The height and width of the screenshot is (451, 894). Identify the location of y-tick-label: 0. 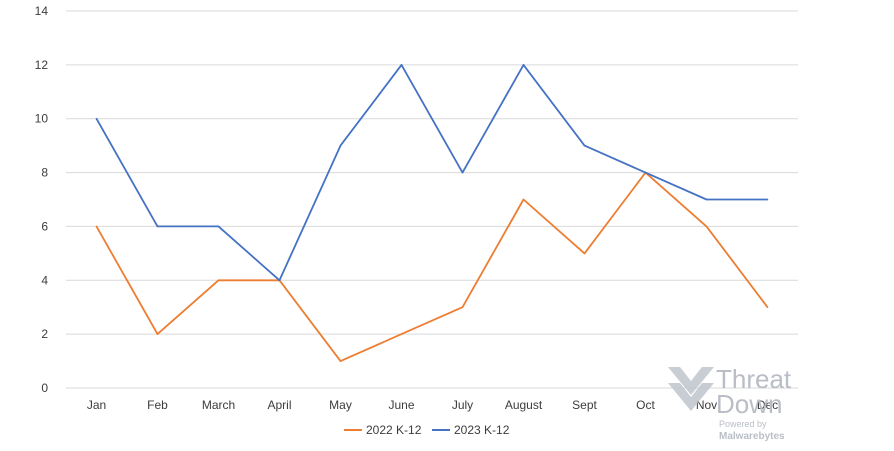
(44, 388).